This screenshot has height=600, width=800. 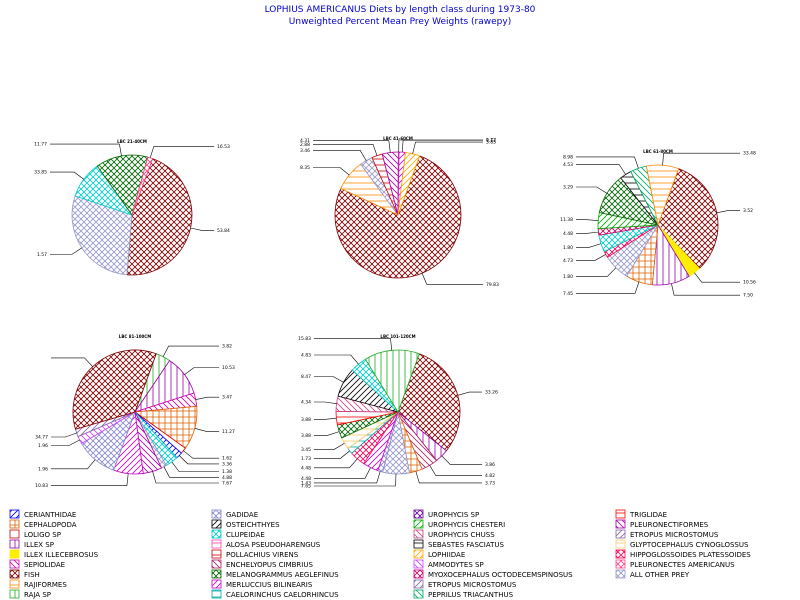 What do you see at coordinates (463, 594) in the screenshot?
I see `legend-item-peprilus-triacanthus: PEPRILUS TRIACANTHUS` at bounding box center [463, 594].